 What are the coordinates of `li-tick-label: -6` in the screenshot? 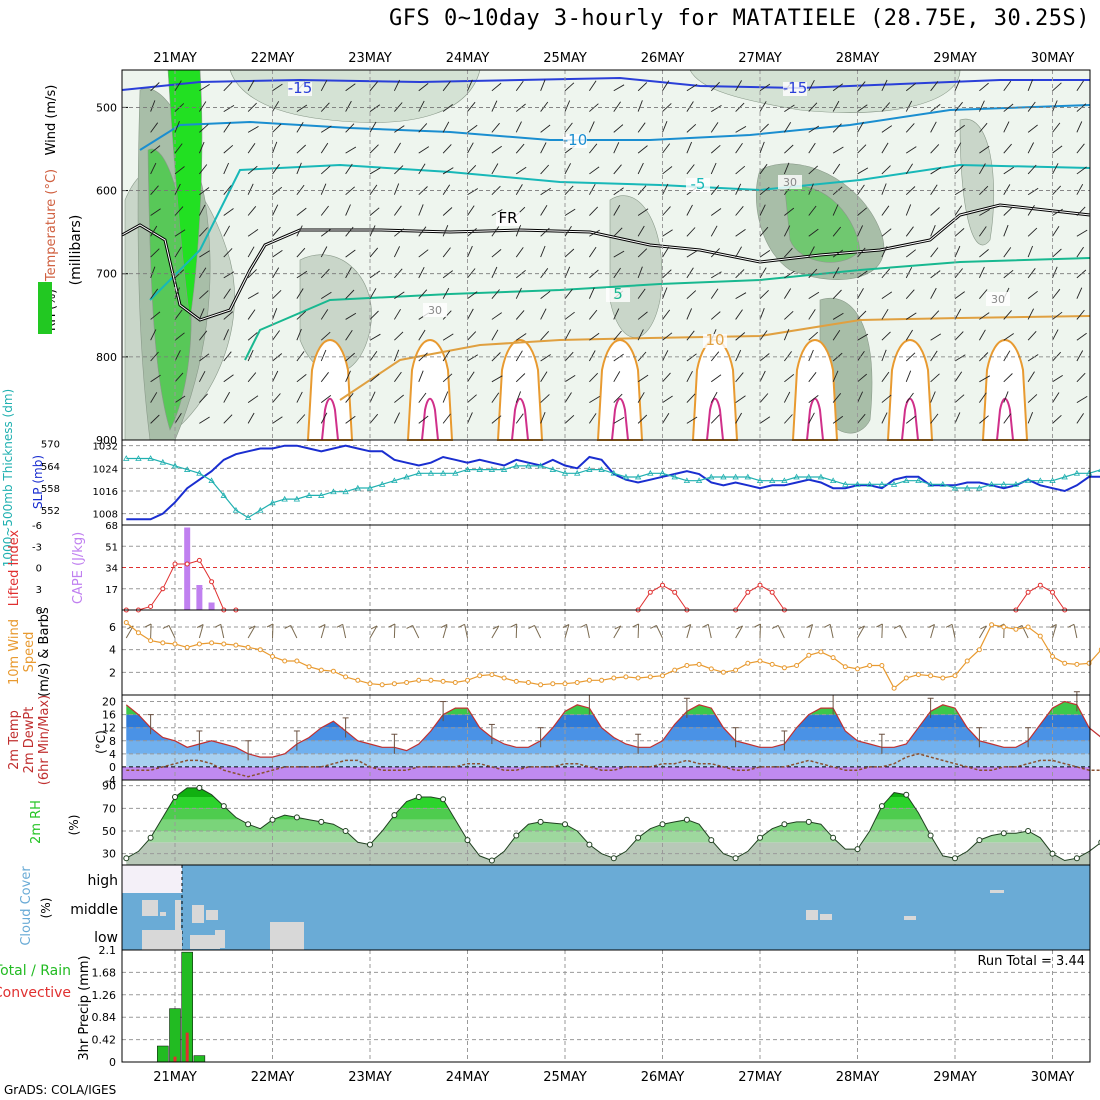 It's located at (37, 526).